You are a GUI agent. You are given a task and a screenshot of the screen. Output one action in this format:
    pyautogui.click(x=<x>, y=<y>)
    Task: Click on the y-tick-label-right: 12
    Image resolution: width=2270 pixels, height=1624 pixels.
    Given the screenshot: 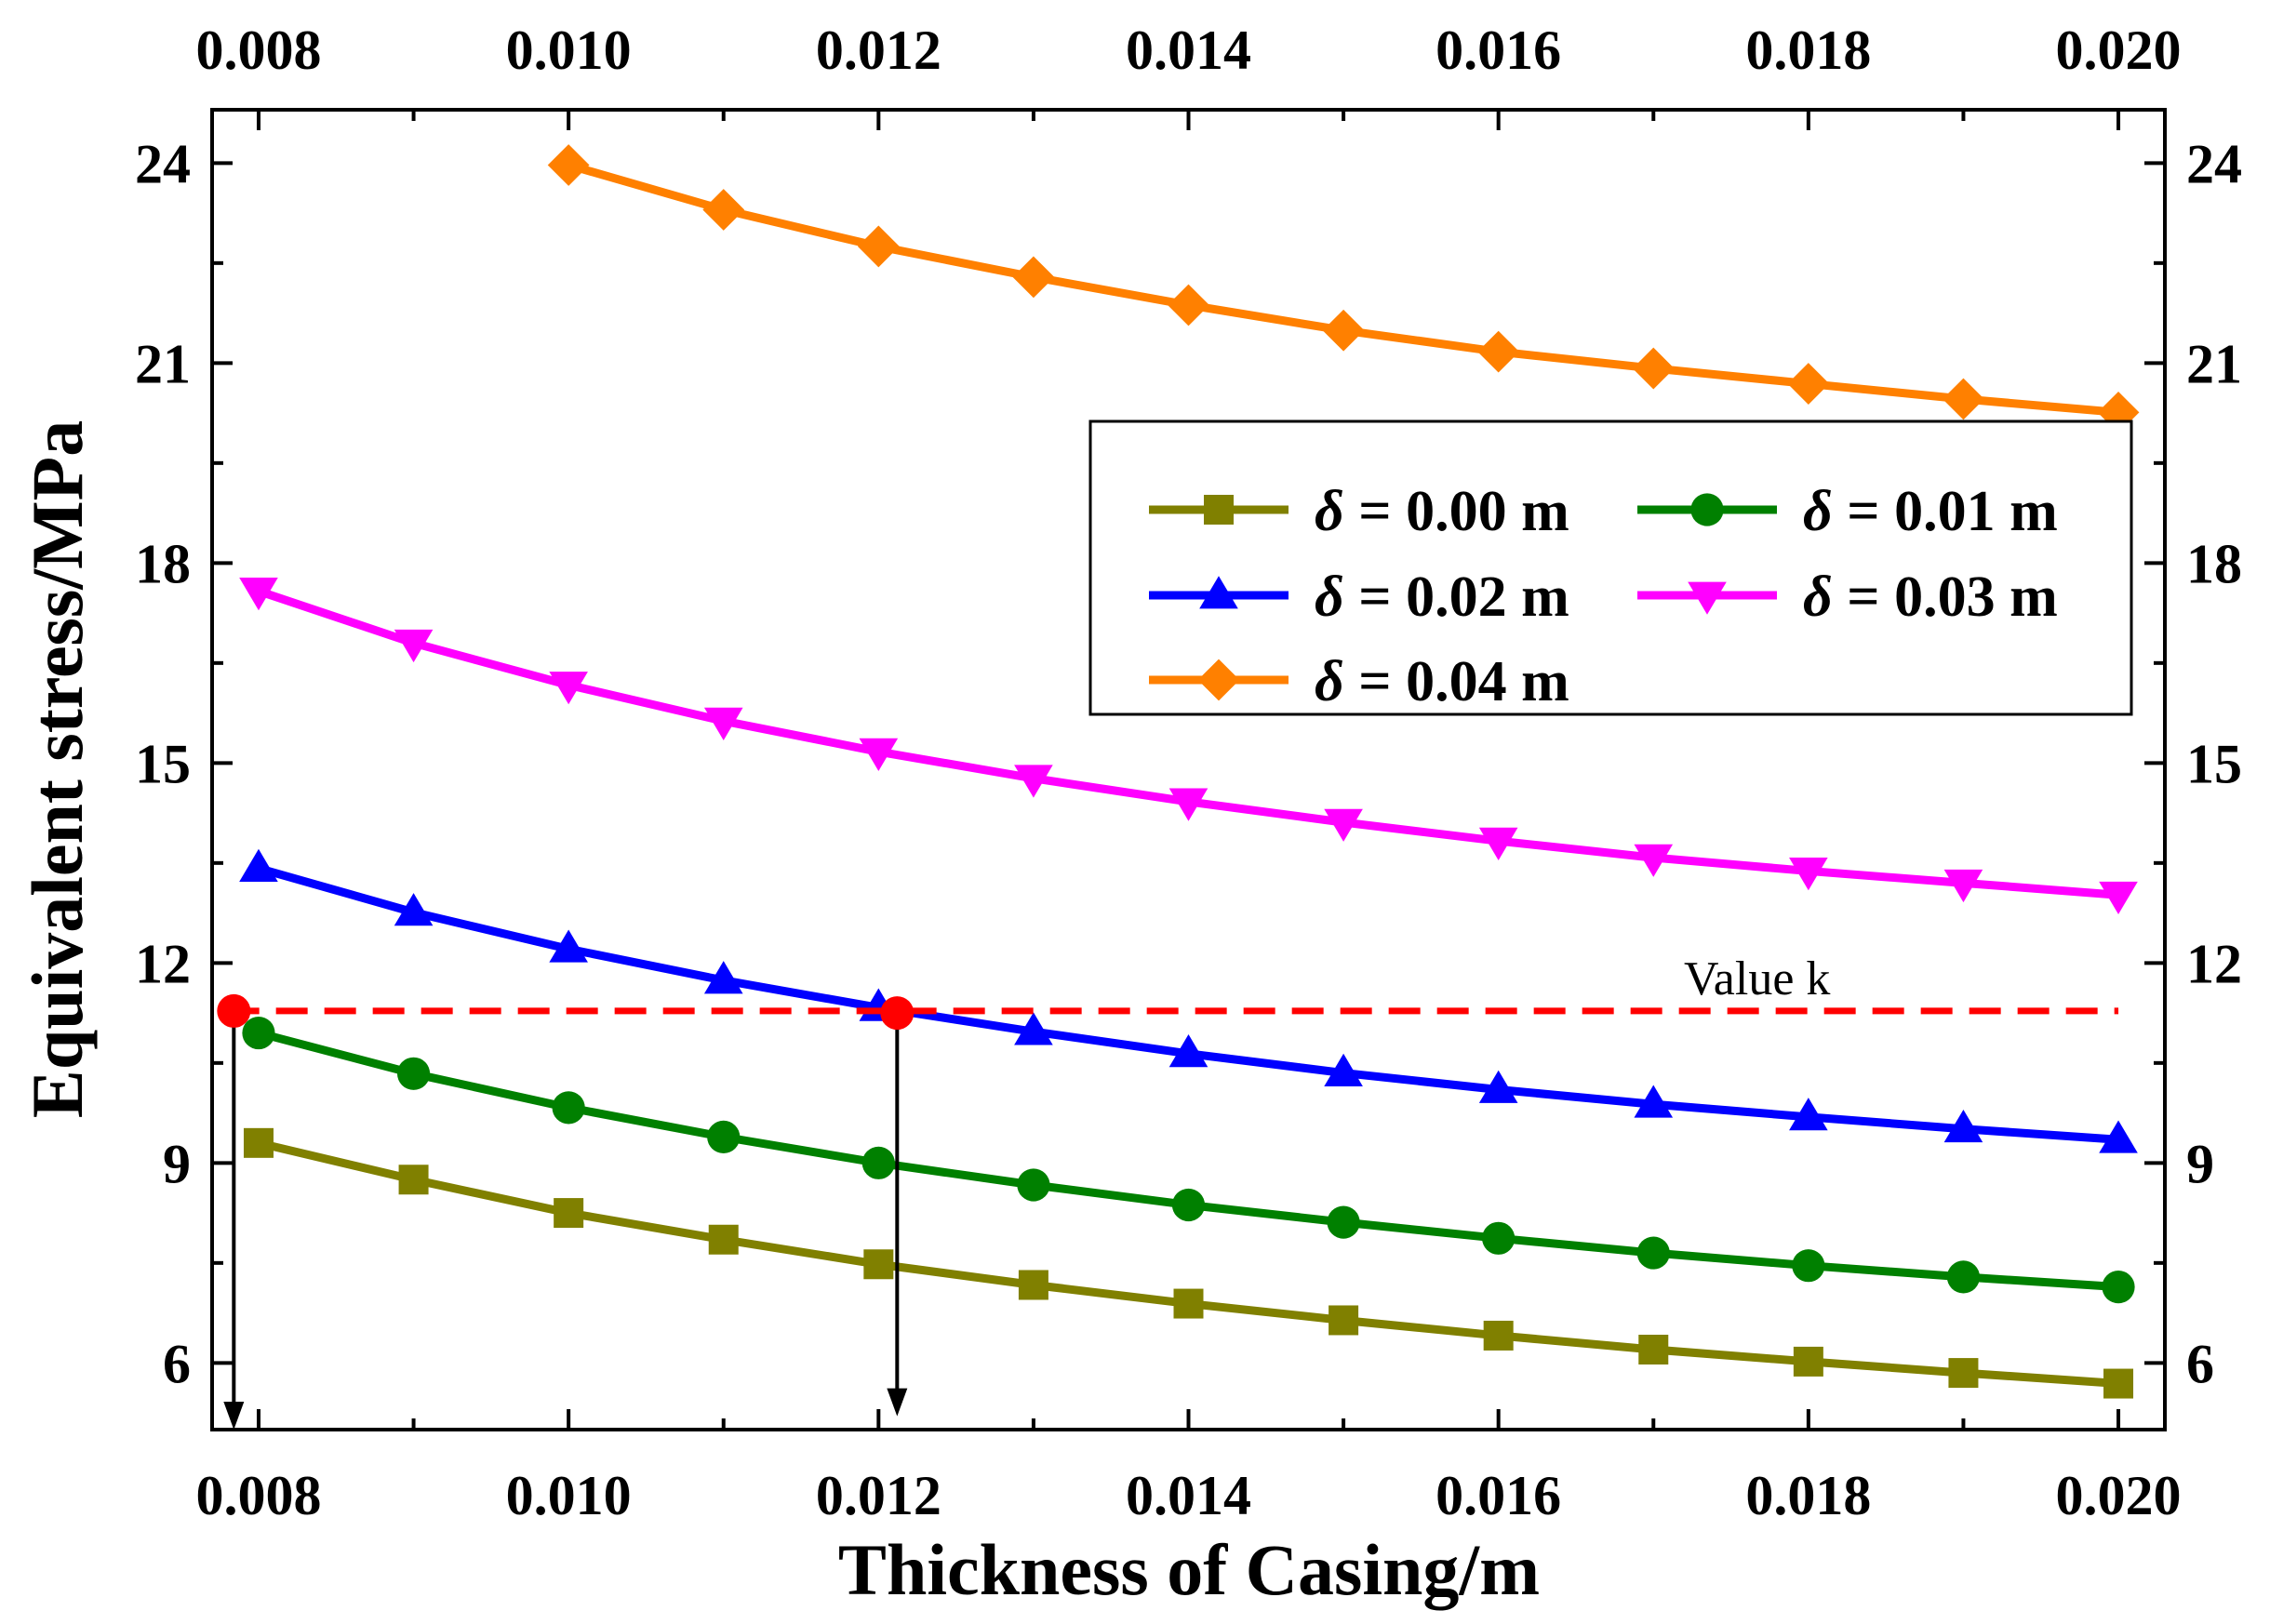 What is the action you would take?
    pyautogui.click(x=2214, y=964)
    